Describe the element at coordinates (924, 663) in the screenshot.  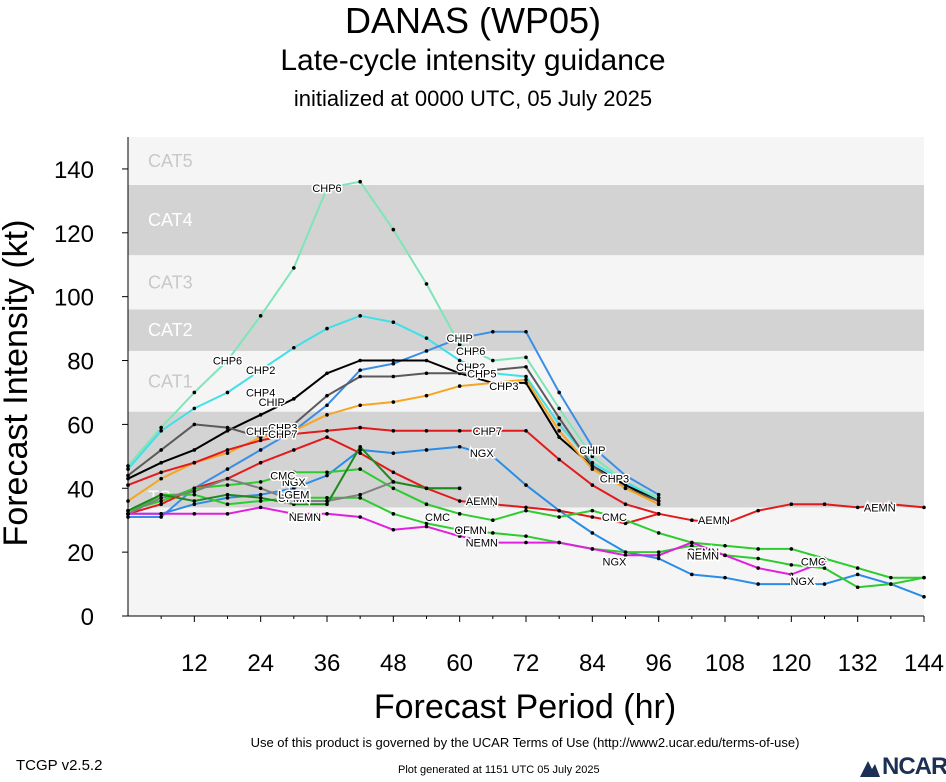
I see `x-tick-label: 144` at that location.